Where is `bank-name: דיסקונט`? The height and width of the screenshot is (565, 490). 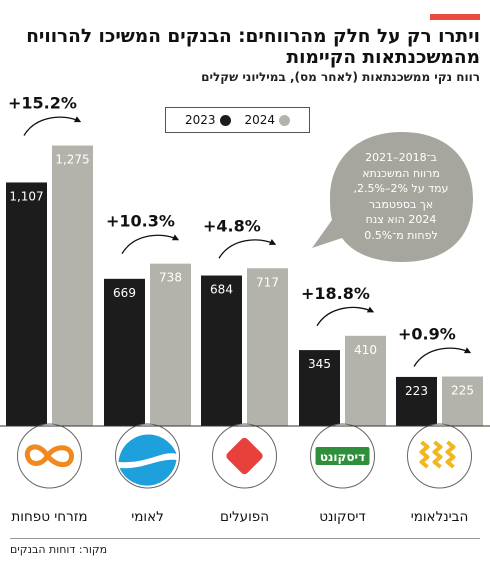 bank-name: דיסקונט is located at coordinates (342, 517).